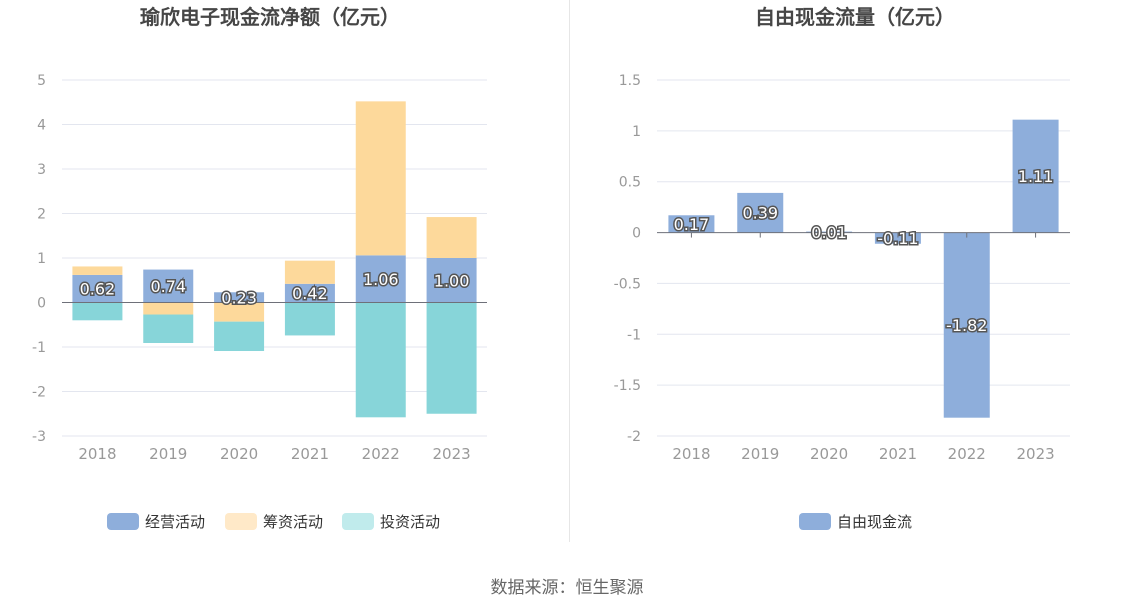 The image size is (1134, 612). What do you see at coordinates (175, 522) in the screenshot?
I see `legend-label: 经营活动` at bounding box center [175, 522].